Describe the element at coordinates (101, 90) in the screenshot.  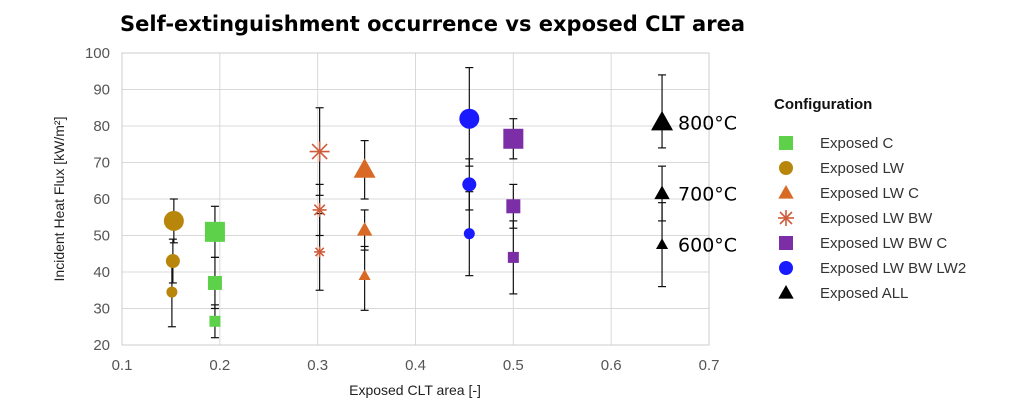
I see `y-tick-label: 90` at that location.